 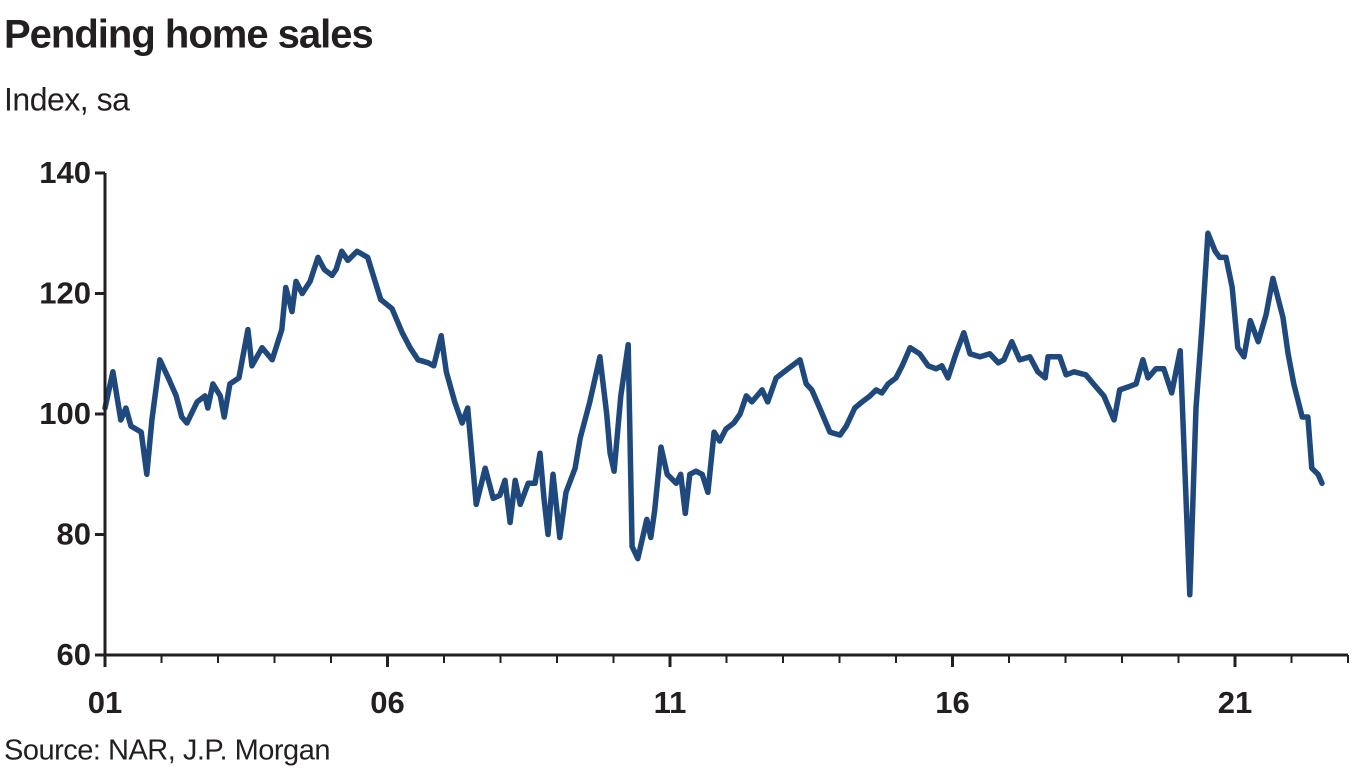 What do you see at coordinates (67, 99) in the screenshot?
I see `chart-subtitle: Index, sa` at bounding box center [67, 99].